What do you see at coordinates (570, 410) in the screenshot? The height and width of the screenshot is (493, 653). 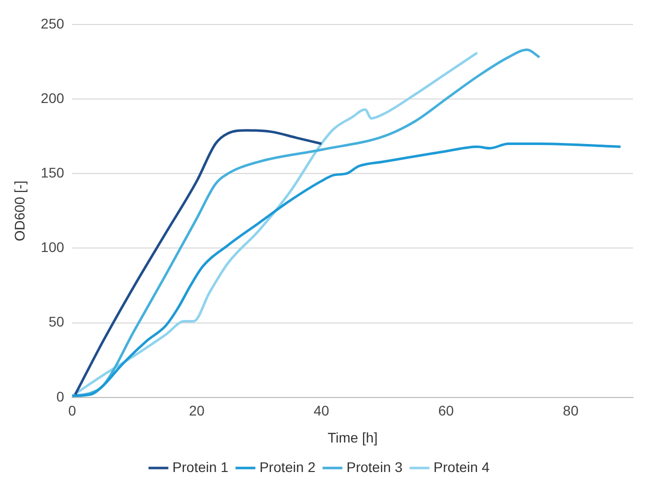 I see `x-tick-label: 80` at bounding box center [570, 410].